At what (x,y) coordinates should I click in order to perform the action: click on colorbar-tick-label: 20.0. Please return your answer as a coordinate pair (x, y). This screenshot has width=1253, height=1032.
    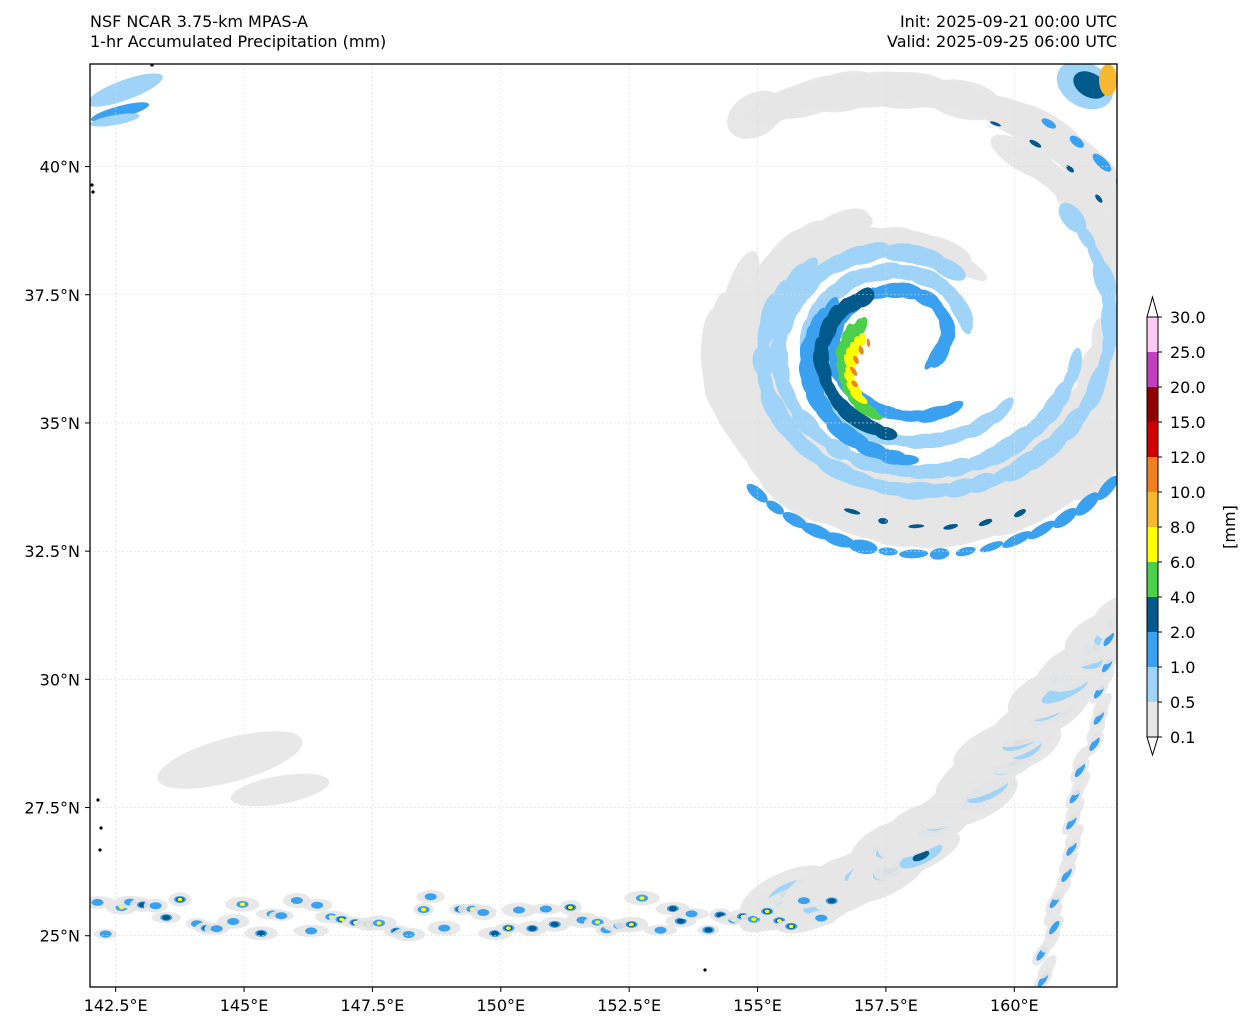
    Looking at the image, I should click on (1188, 387).